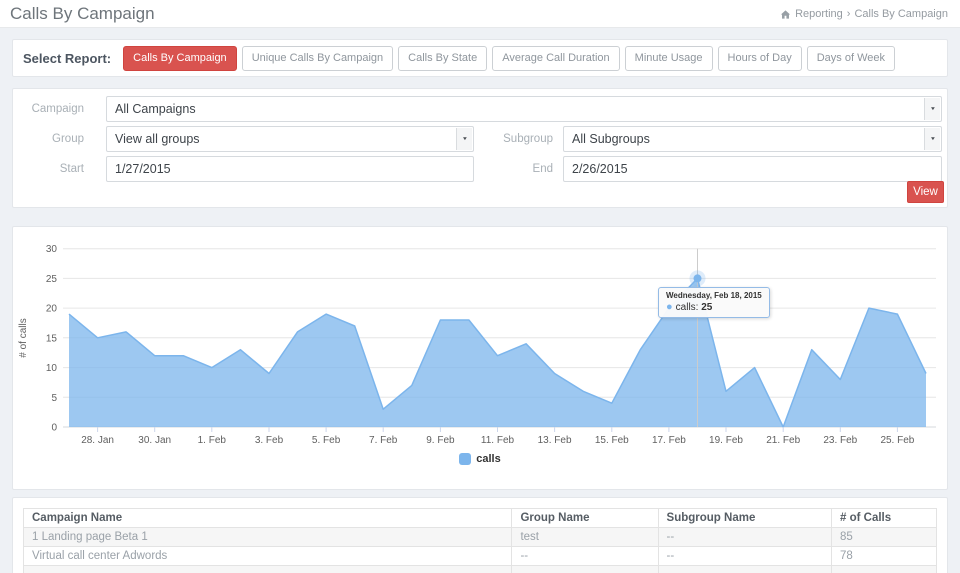  What do you see at coordinates (714, 302) in the screenshot?
I see `chart-tooltip: Wednesday, Feb 18, 2015 ● calls: 25` at bounding box center [714, 302].